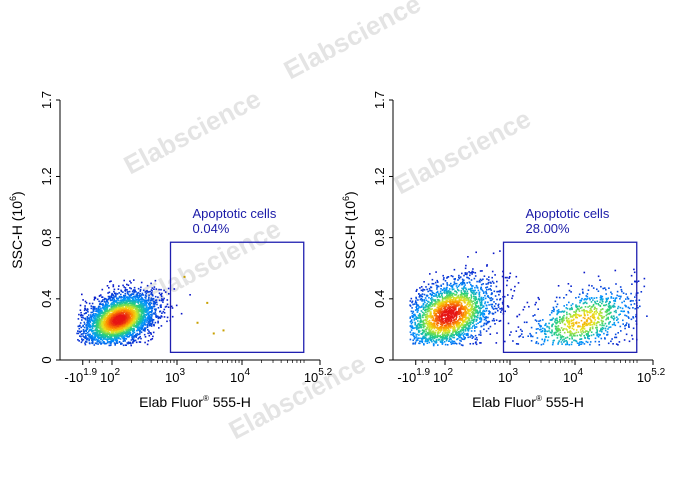 This screenshot has height=490, width=688. Describe the element at coordinates (150, 311) in the screenshot. I see `event-dots` at that location.